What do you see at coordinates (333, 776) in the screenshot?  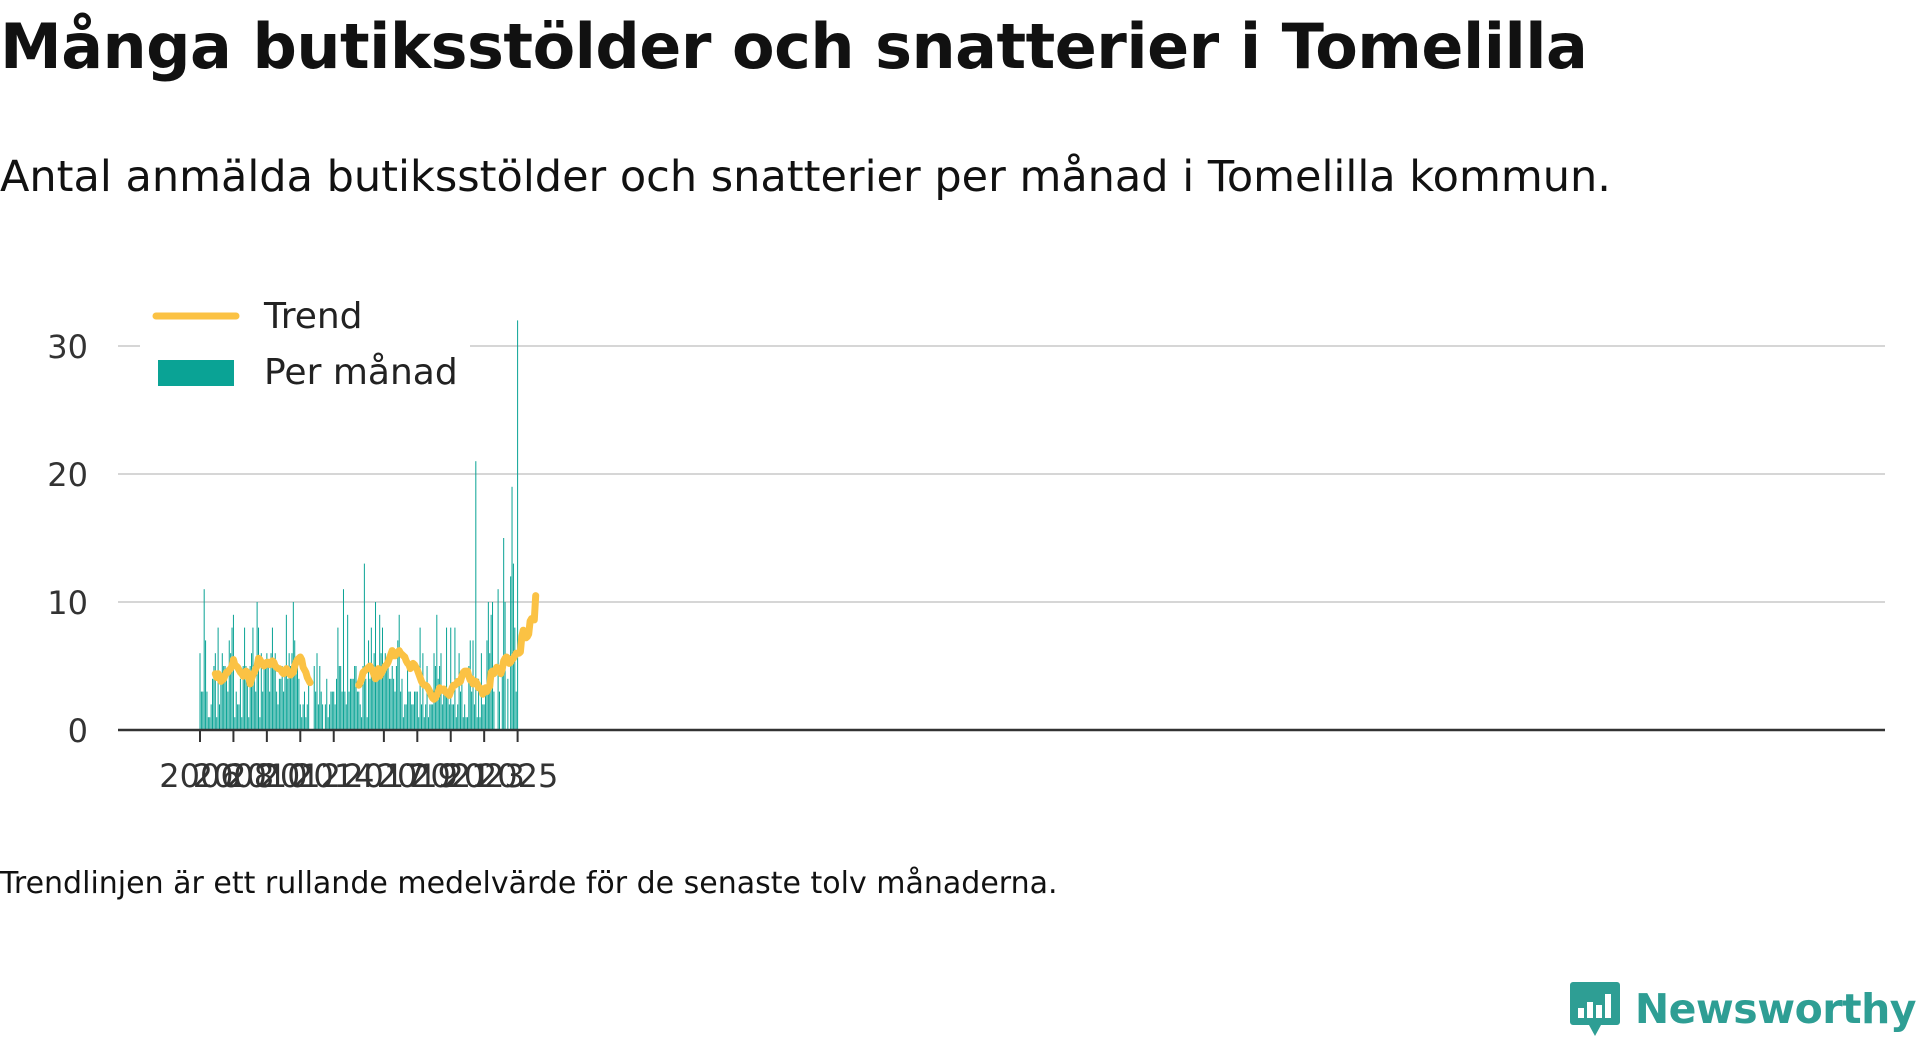 I see `x-tick-label: 2014` at bounding box center [333, 776].